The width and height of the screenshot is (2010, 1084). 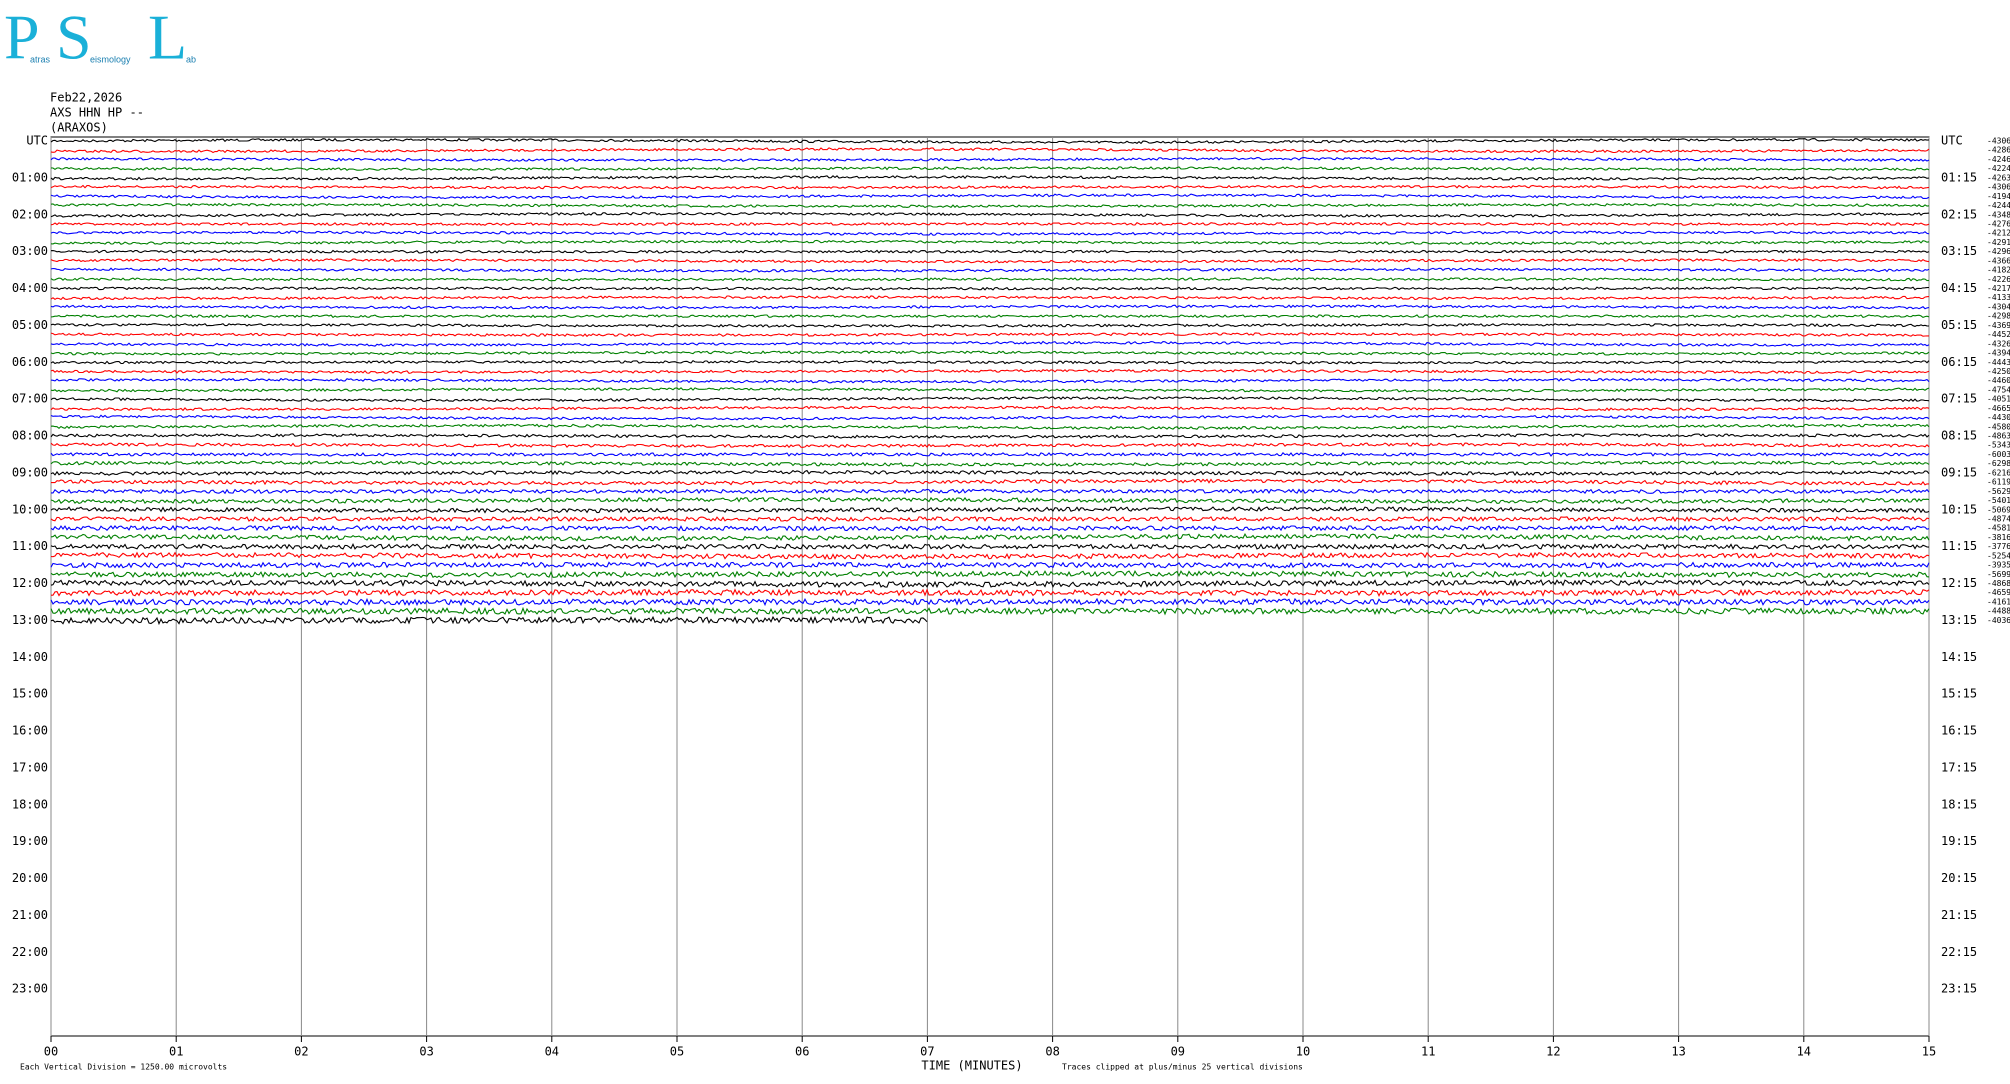 I want to click on right-hour-label: 12:15, so click(x=1959, y=583).